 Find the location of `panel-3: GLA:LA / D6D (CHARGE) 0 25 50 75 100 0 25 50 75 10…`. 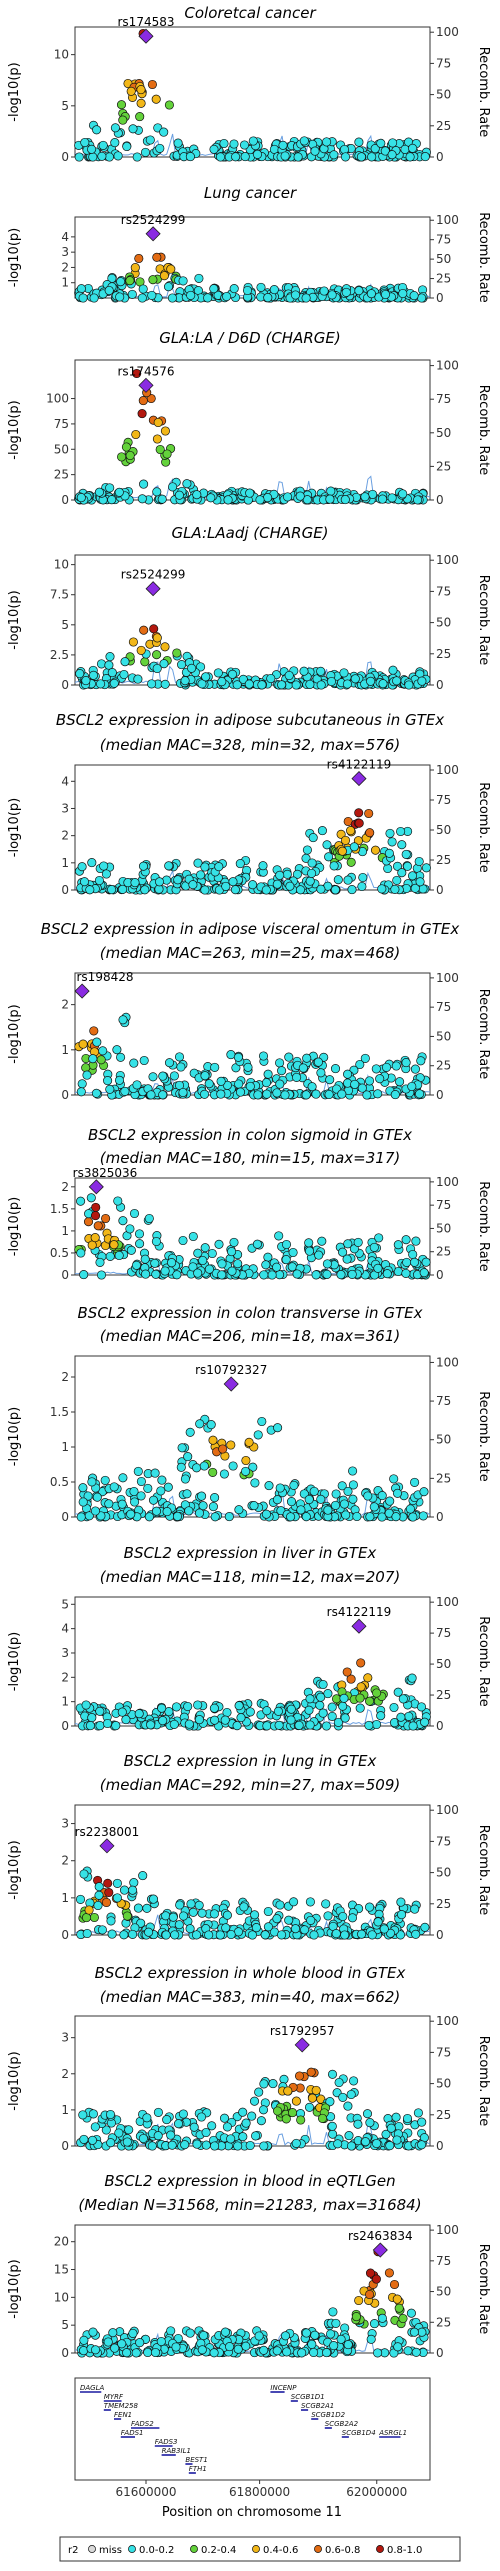

panel-3: GLA:LA / D6D (CHARGE) 0 25 50 75 100 0 25 50 75 10… is located at coordinates (249, 418).